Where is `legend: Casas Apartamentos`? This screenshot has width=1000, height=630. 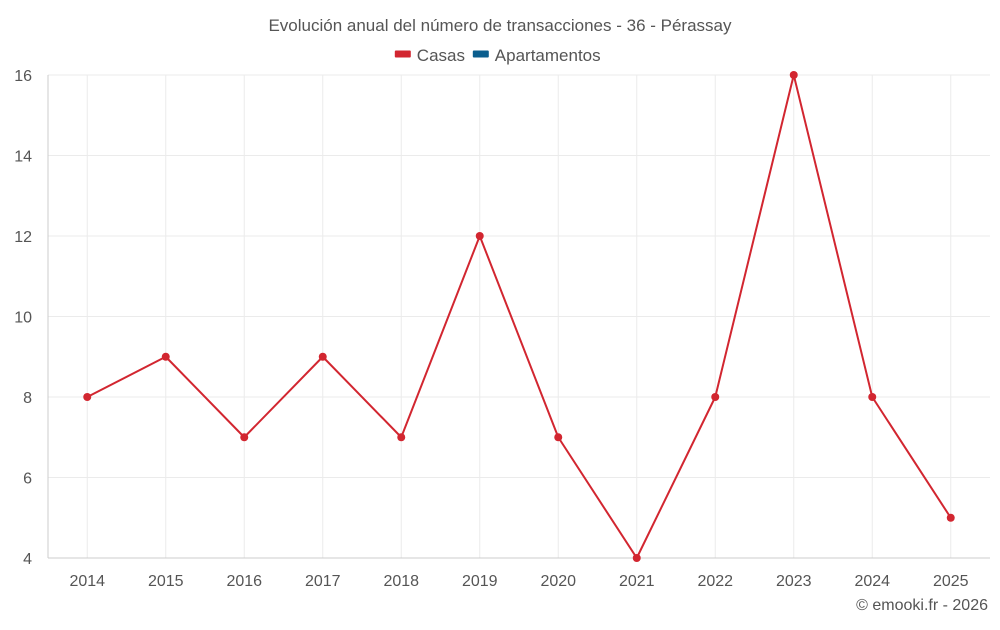
legend: Casas Apartamentos is located at coordinates (497, 55).